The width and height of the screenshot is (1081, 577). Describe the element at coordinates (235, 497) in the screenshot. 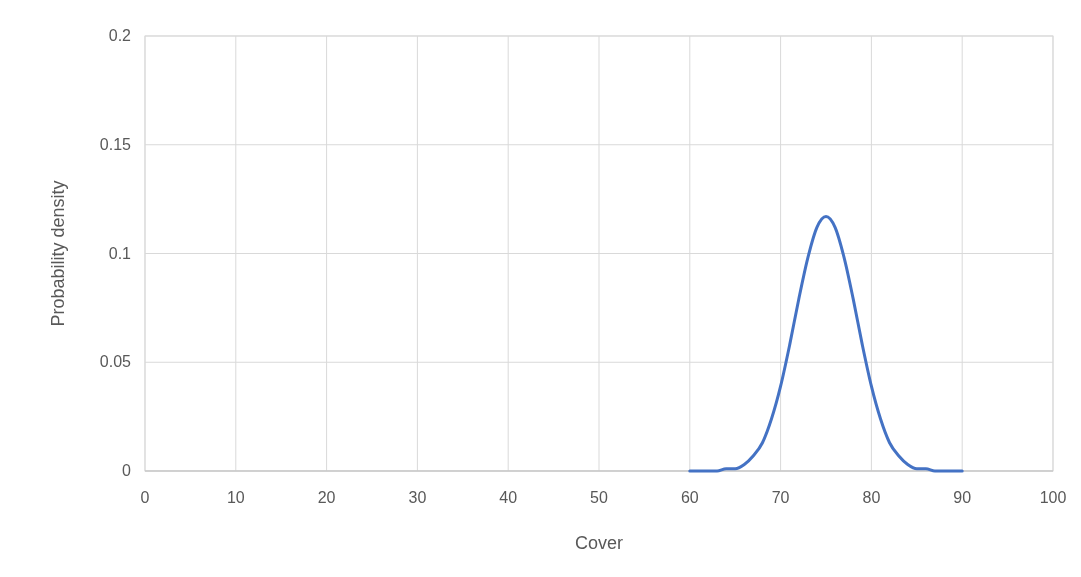

I see `x-tick-label: 10` at that location.